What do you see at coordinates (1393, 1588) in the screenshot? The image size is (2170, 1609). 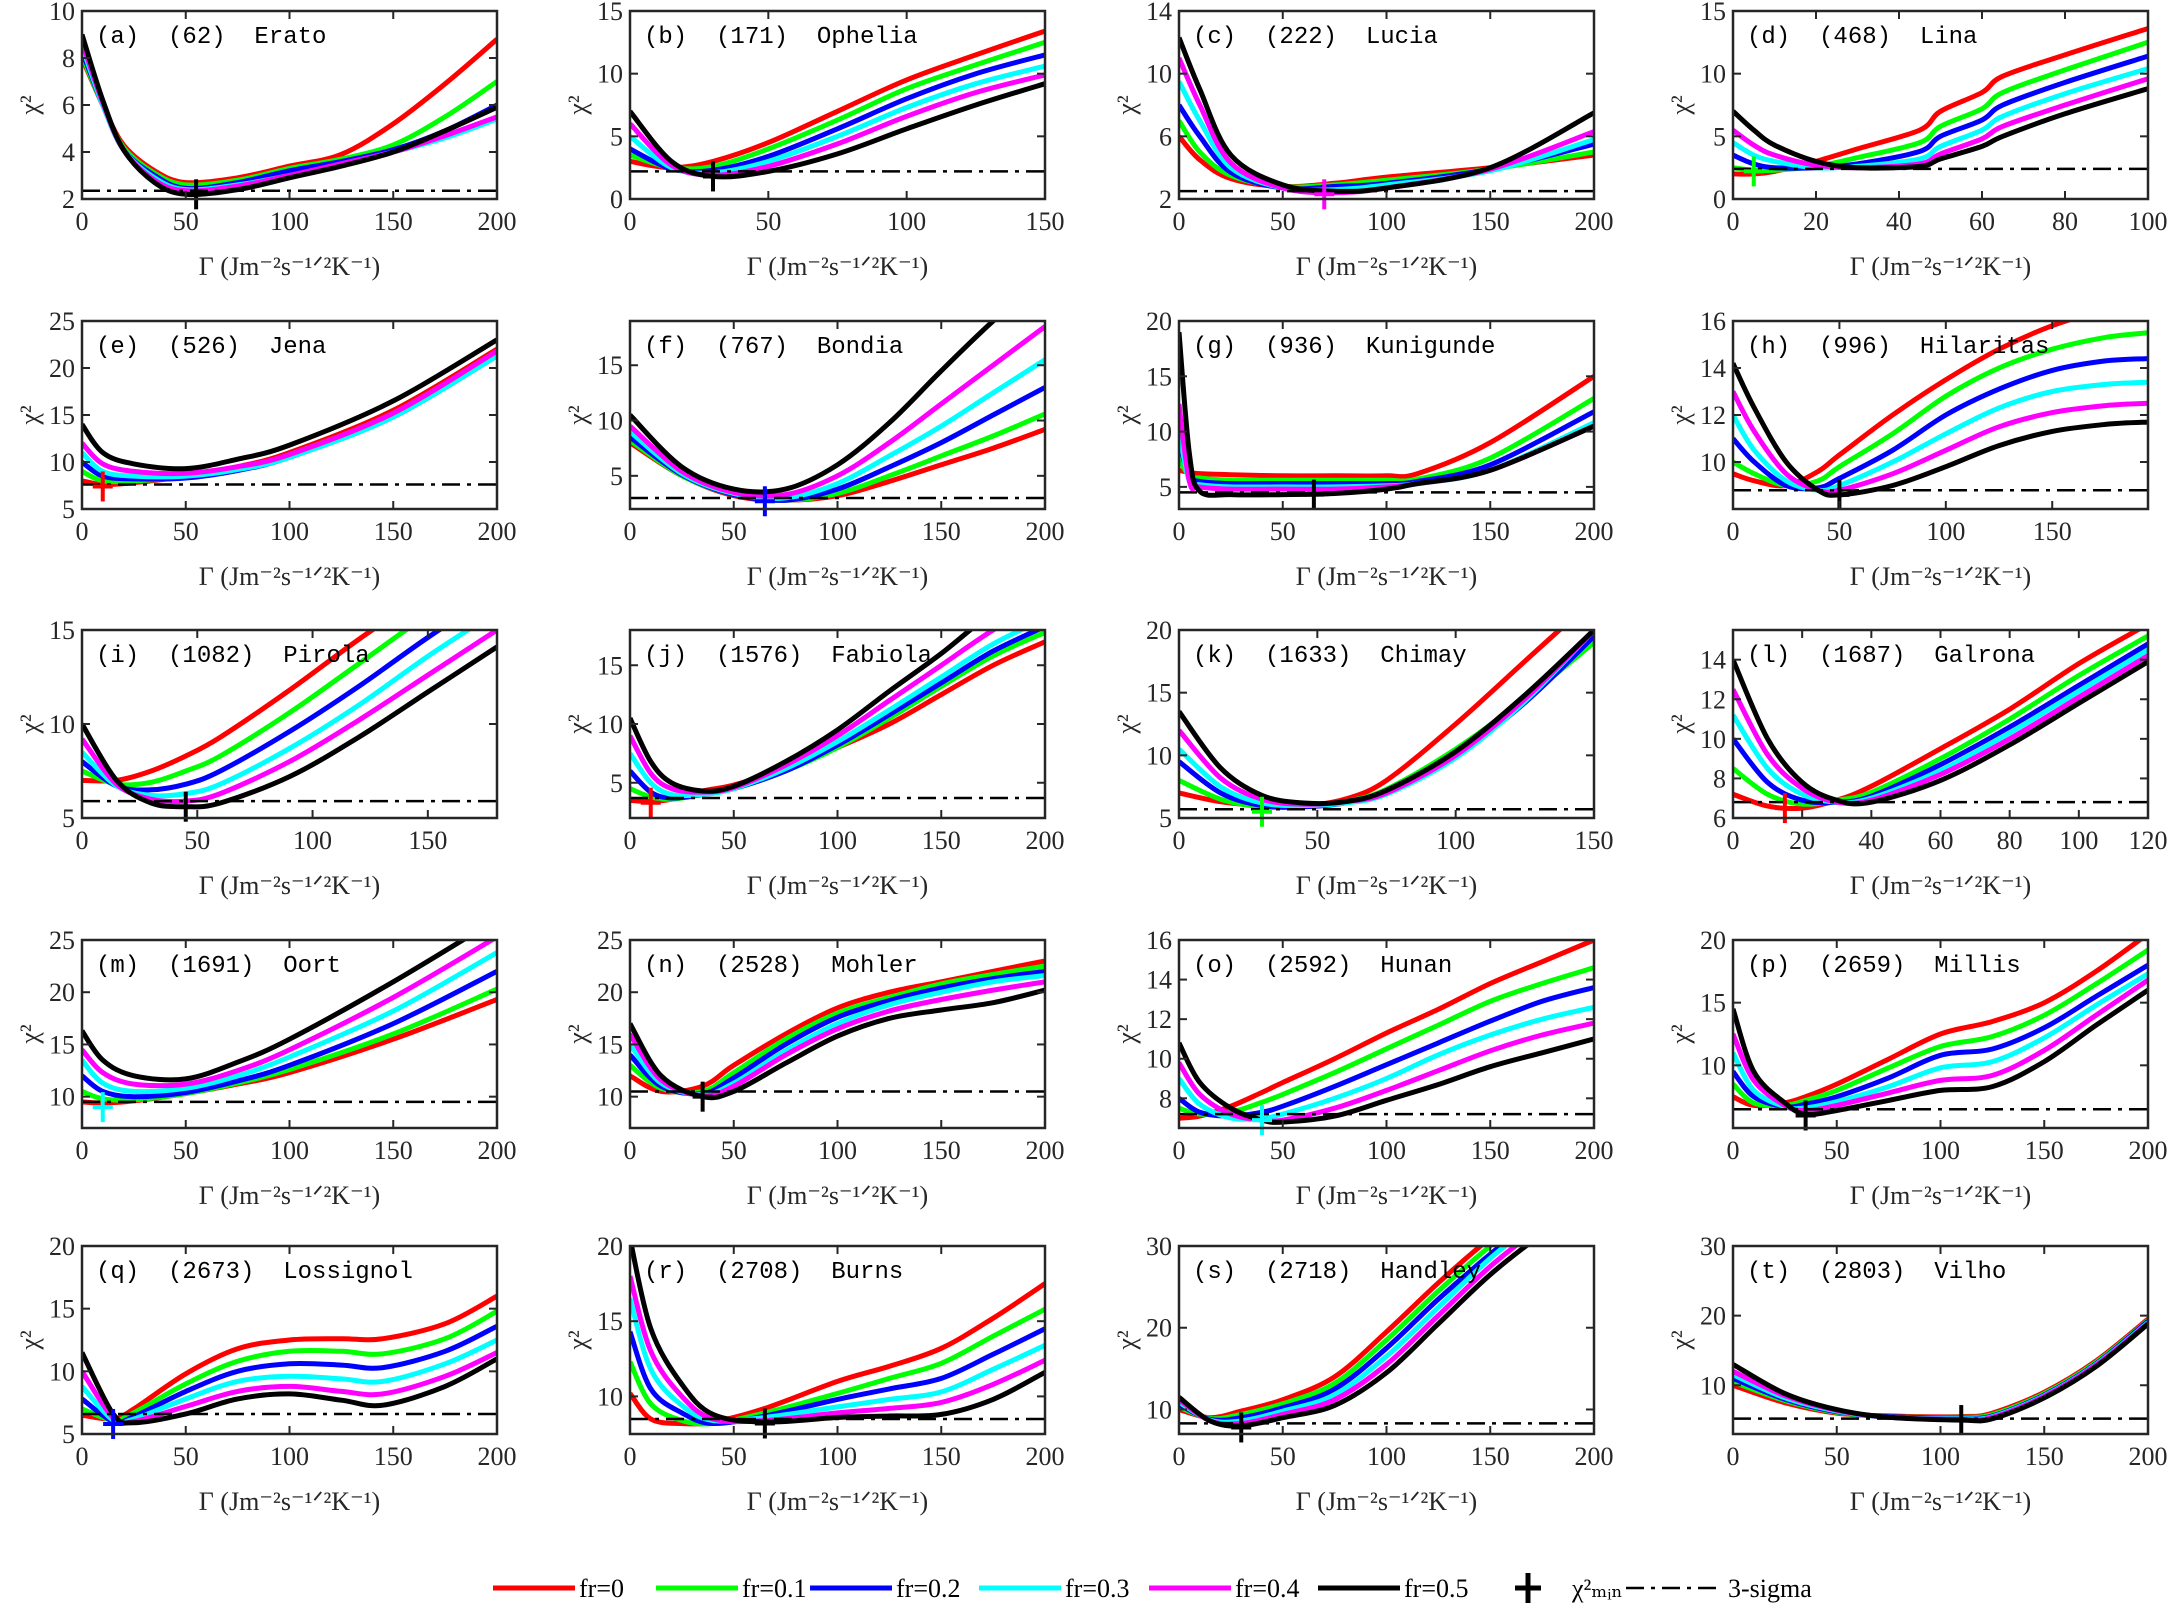 I see `legend-item-fr=0.5: fr=0.5` at bounding box center [1393, 1588].